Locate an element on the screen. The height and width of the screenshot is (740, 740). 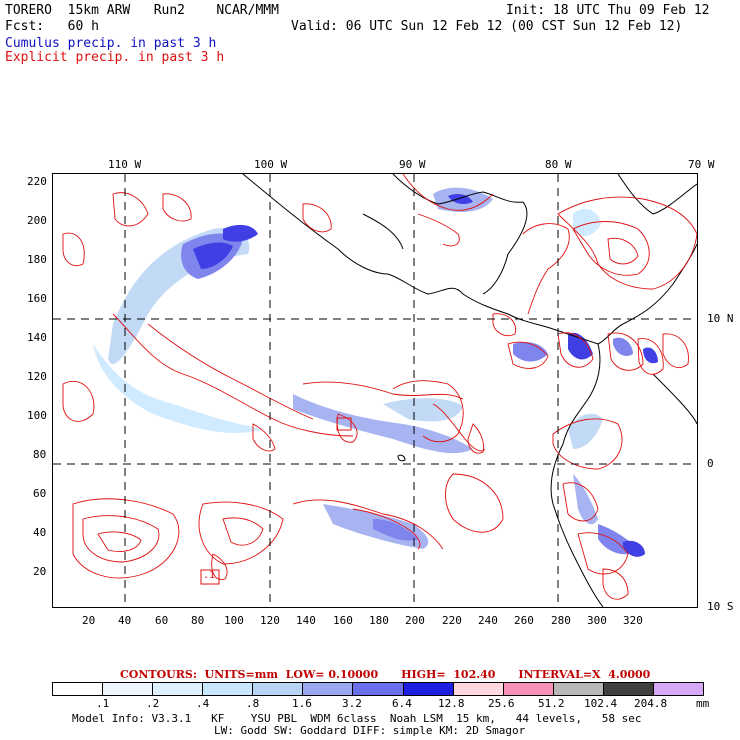
y-tick: 220 is located at coordinates (37, 181).